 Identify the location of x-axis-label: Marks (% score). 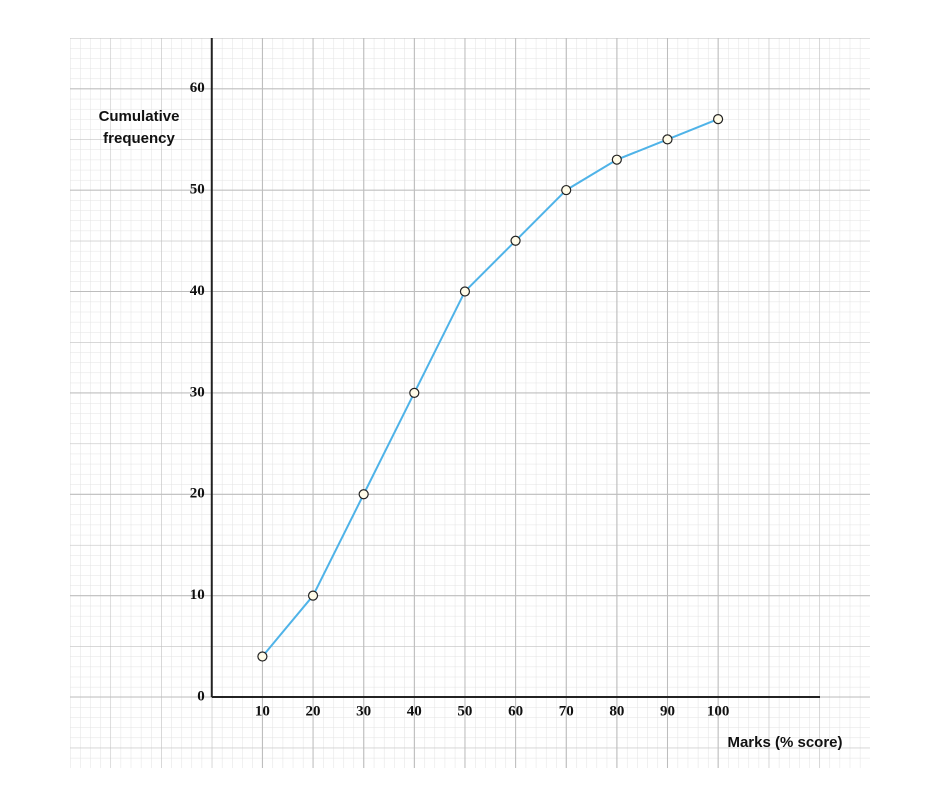
(785, 742).